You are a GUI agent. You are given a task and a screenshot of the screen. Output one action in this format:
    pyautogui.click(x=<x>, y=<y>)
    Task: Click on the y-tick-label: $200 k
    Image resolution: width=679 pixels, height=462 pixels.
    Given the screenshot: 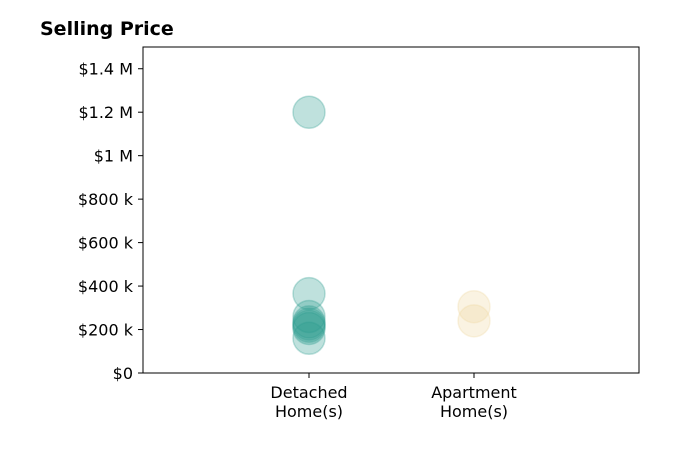 What is the action you would take?
    pyautogui.click(x=106, y=330)
    